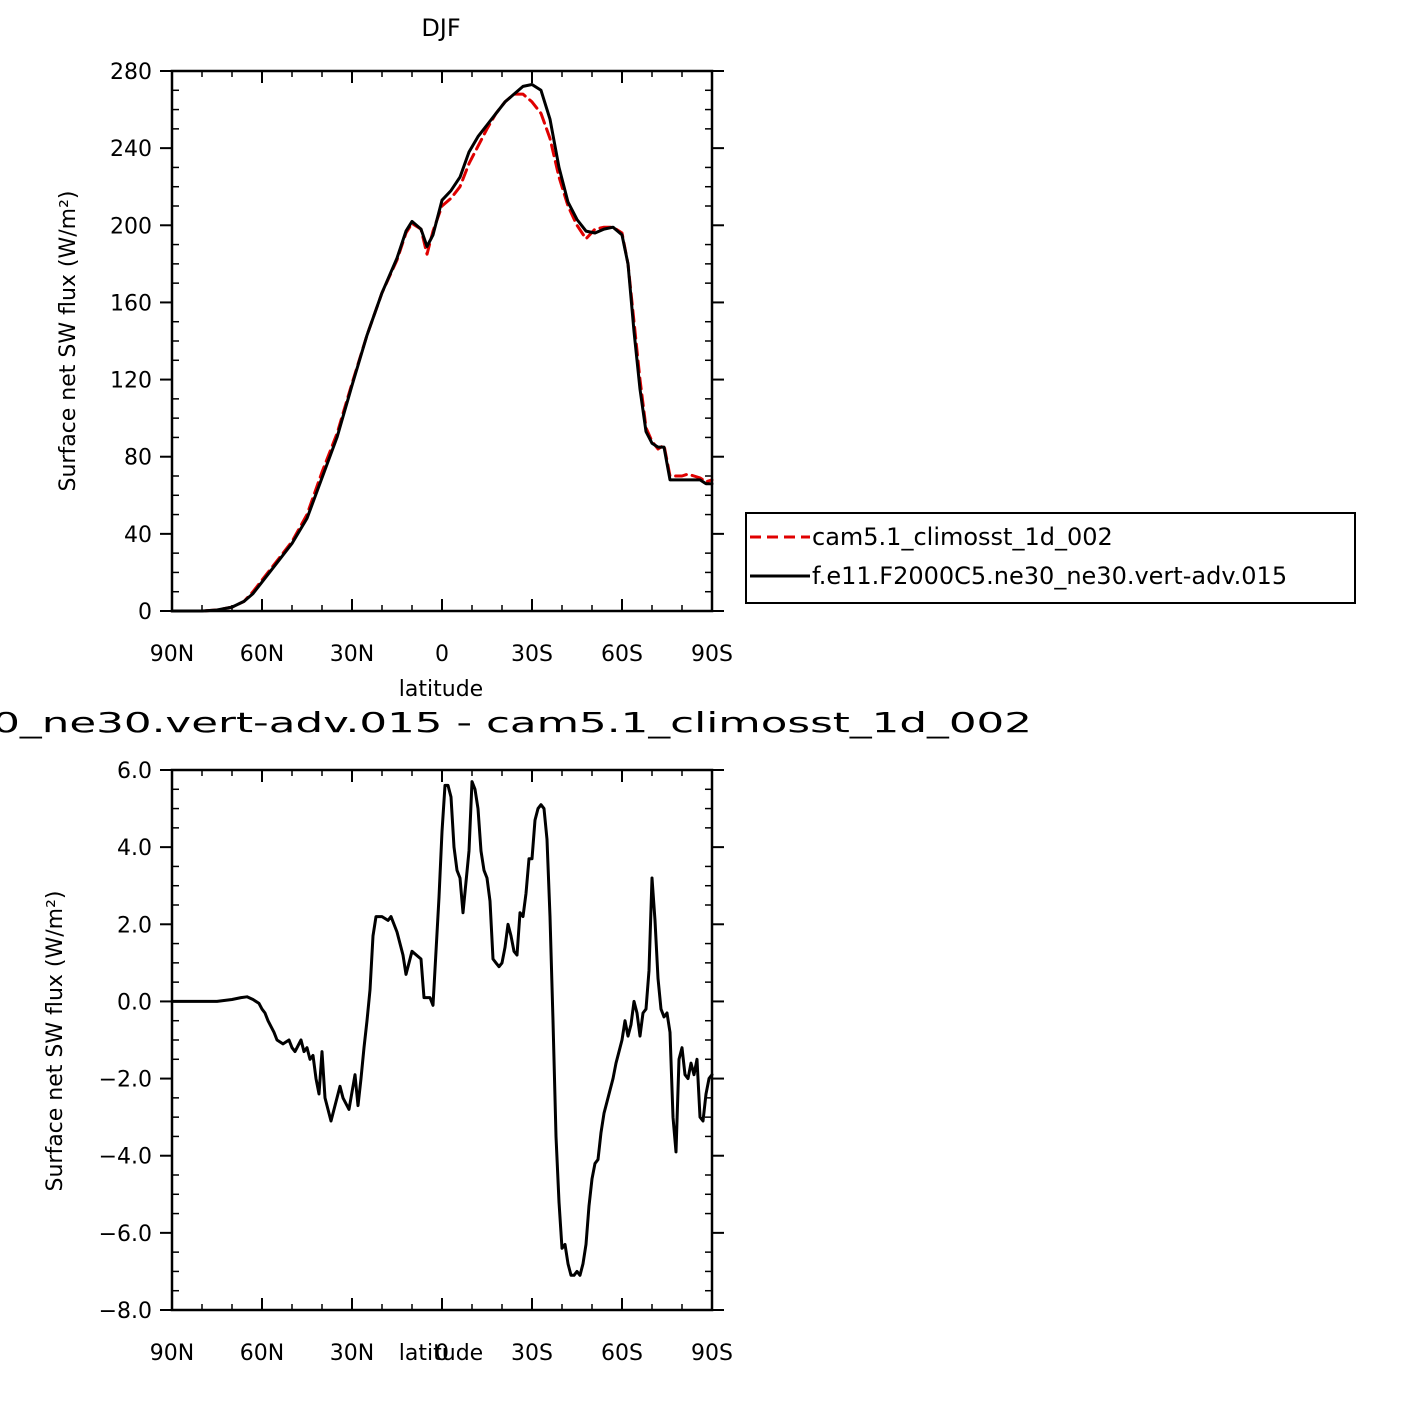  What do you see at coordinates (131, 303) in the screenshot?
I see `top-y-tick-label: 160` at bounding box center [131, 303].